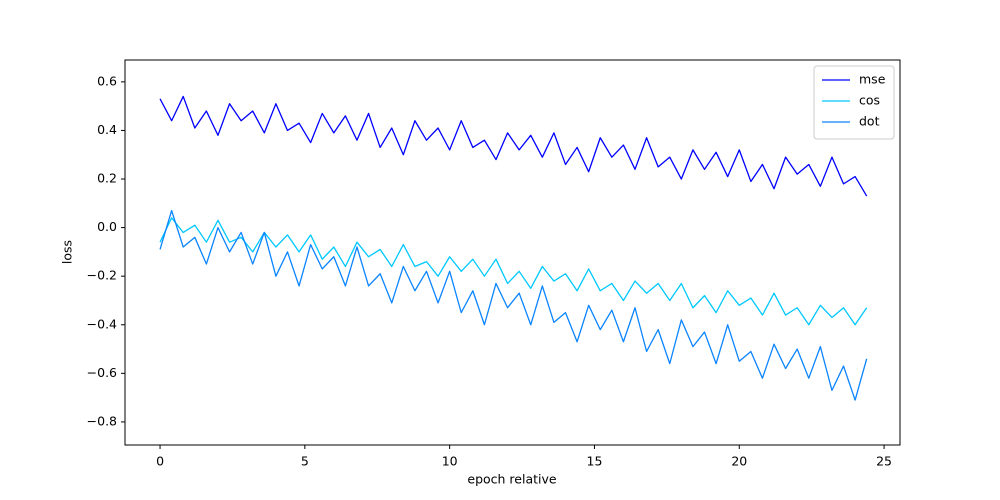  I want to click on x-tick-label: 0, so click(160, 461).